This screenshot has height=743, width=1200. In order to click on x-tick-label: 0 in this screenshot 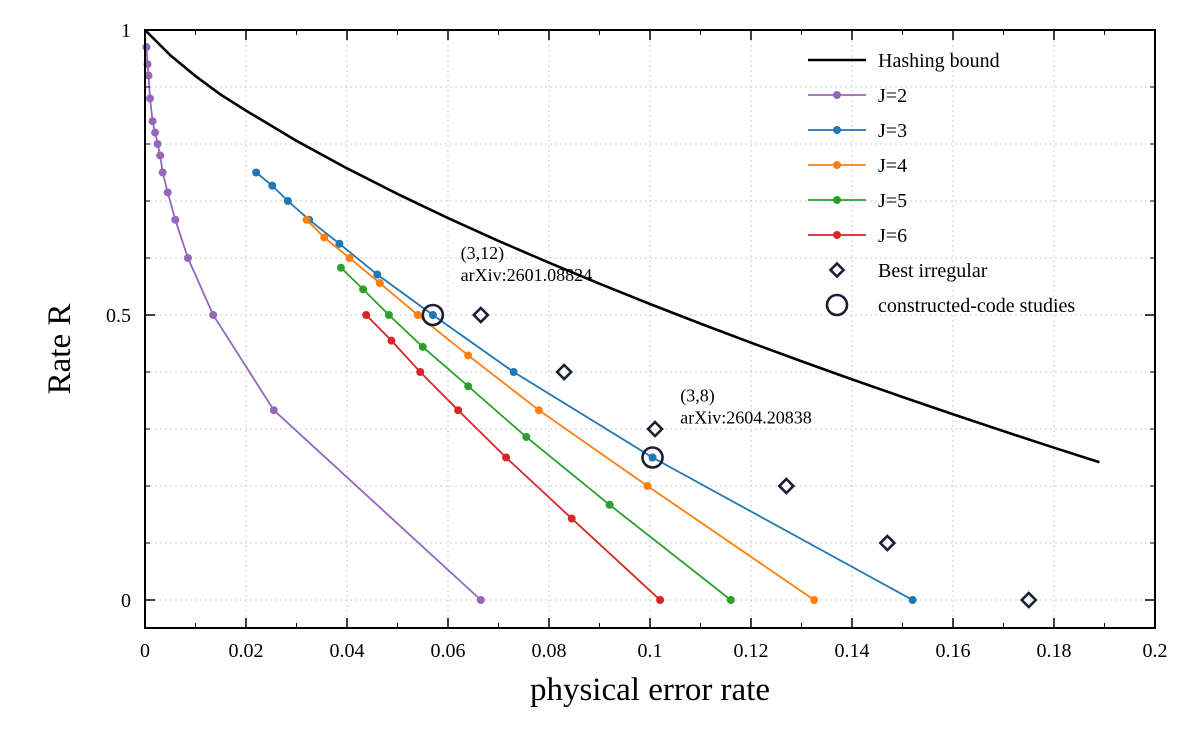, I will do `click(145, 651)`.